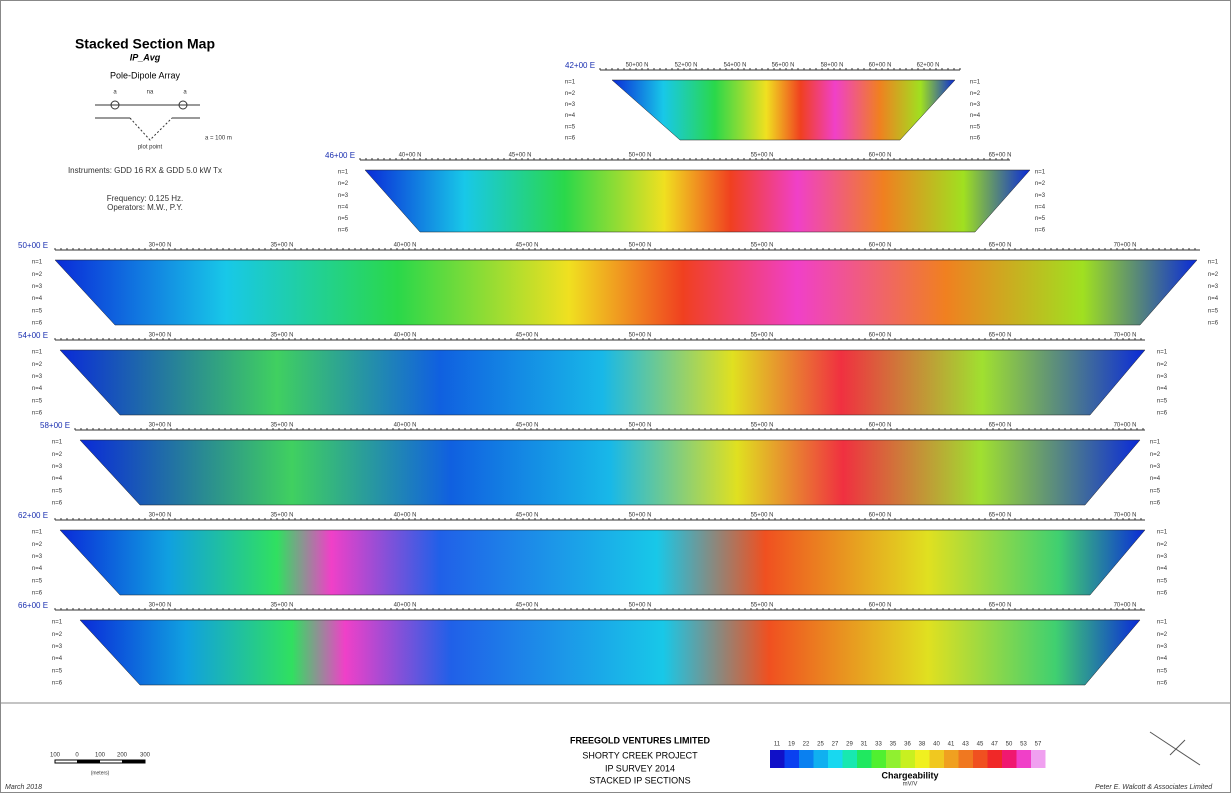 Image resolution: width=1231 pixels, height=798 pixels. I want to click on legend-label: 47, so click(994, 745).